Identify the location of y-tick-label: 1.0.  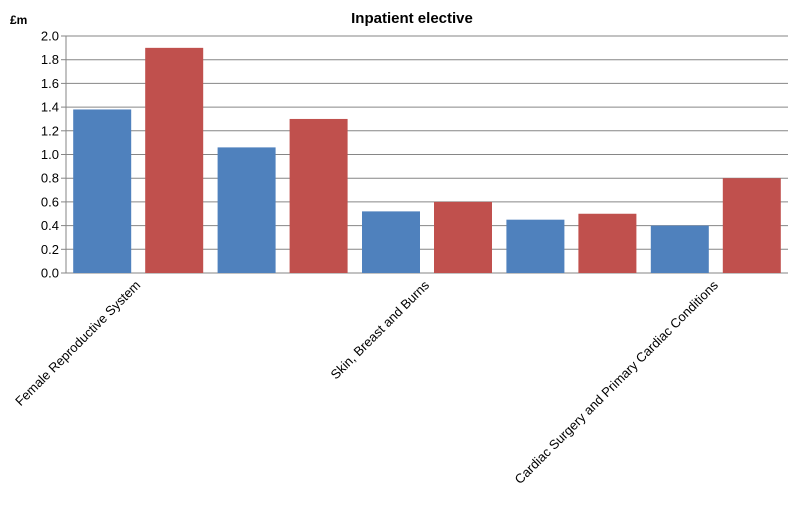
(50, 154).